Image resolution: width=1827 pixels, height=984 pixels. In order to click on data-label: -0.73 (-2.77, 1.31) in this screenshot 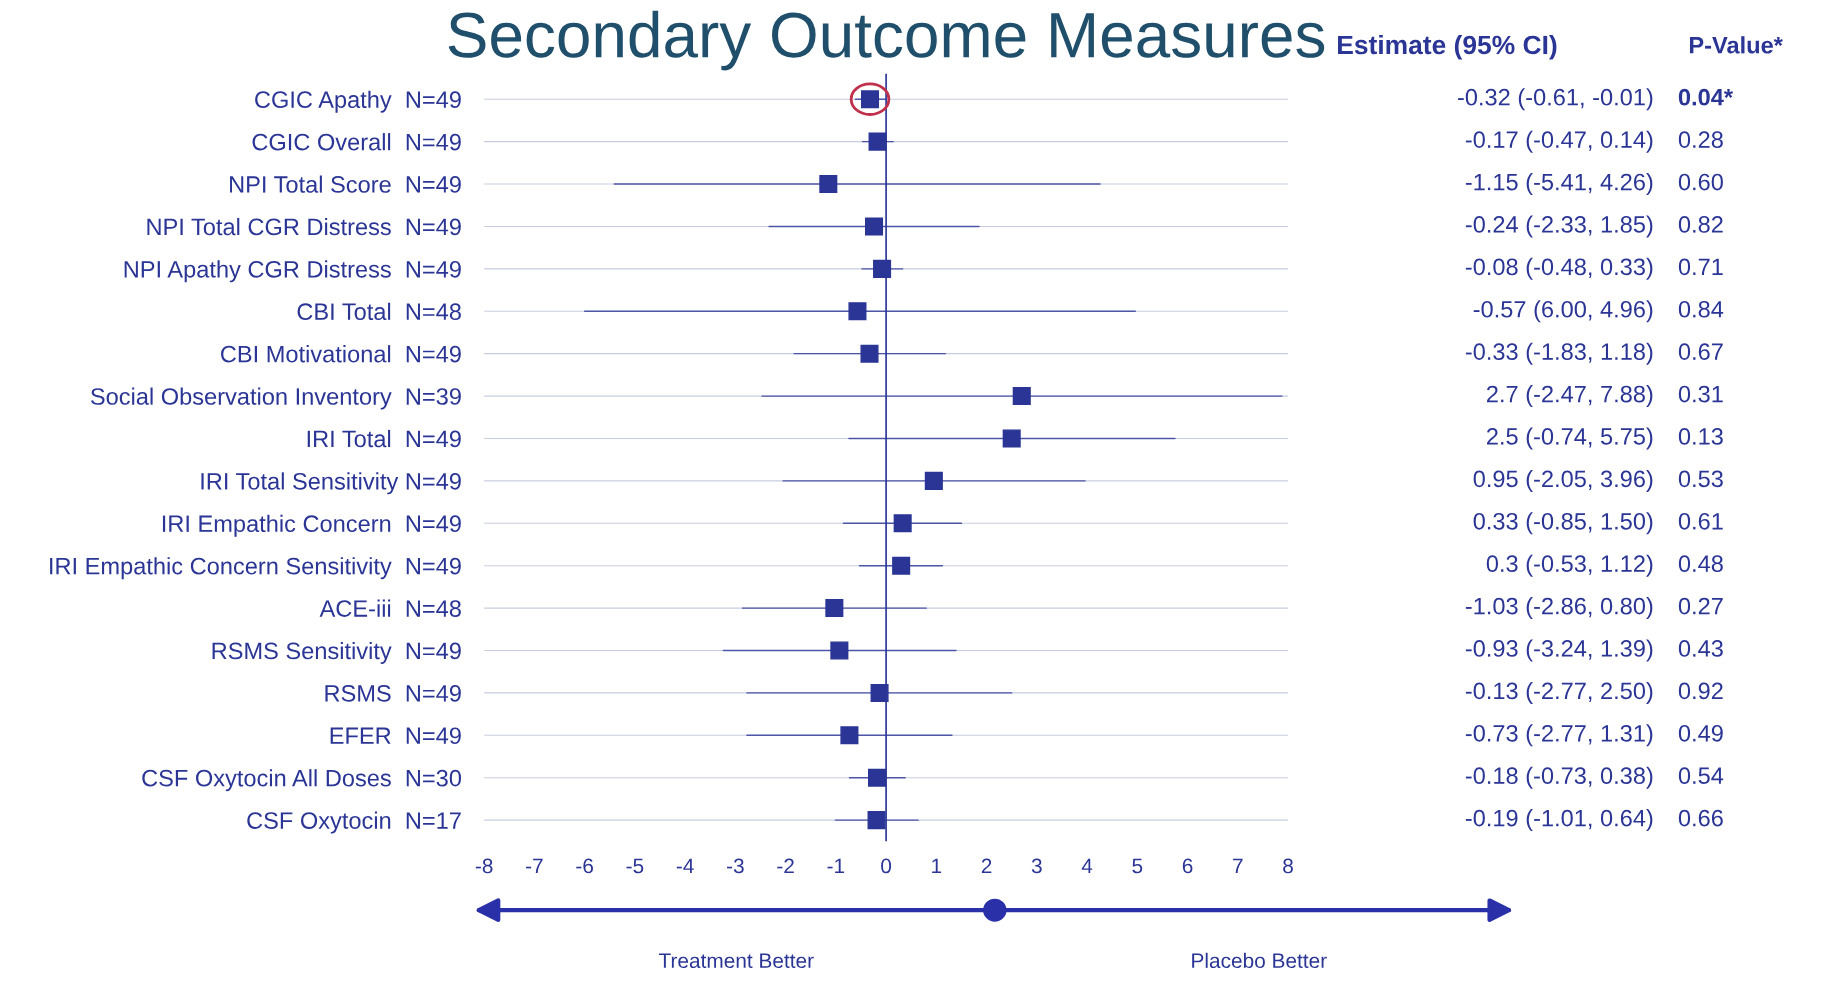, I will do `click(1559, 735)`.